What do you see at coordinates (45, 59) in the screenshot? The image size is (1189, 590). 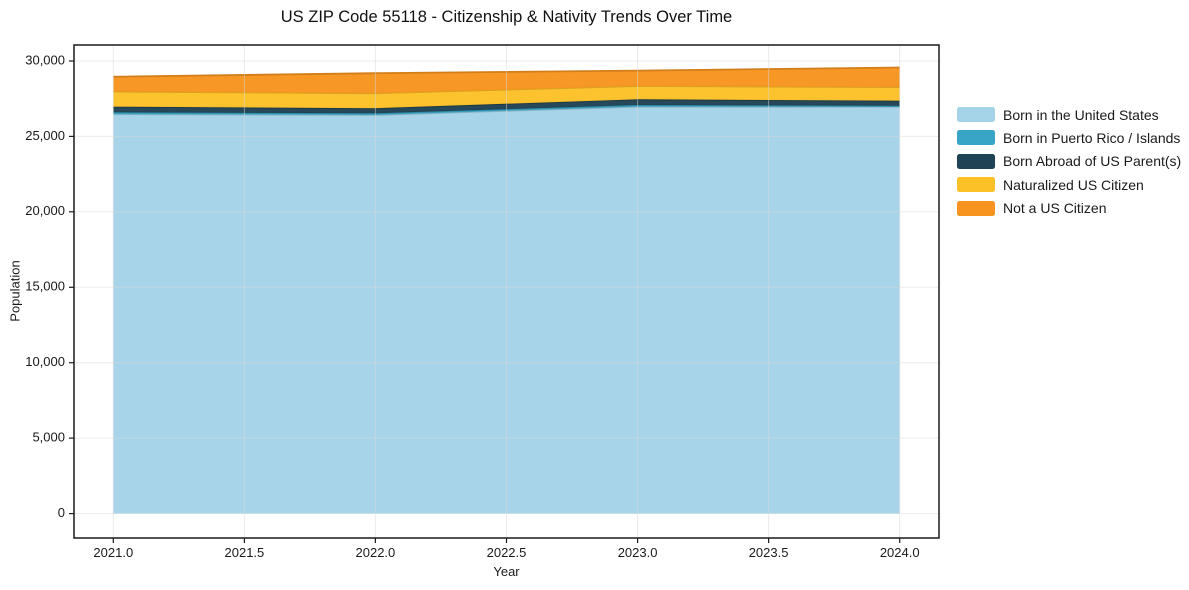 I see `y-tick-label: 30,000` at bounding box center [45, 59].